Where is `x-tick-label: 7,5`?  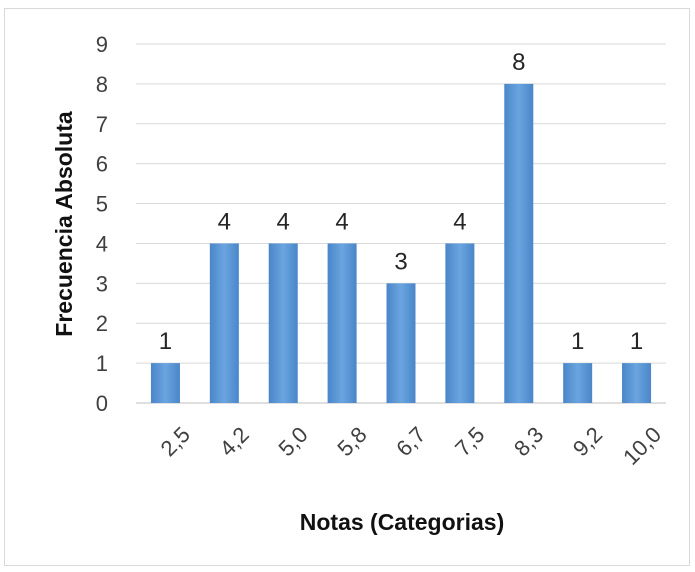 x-tick-label: 7,5 is located at coordinates (469, 441).